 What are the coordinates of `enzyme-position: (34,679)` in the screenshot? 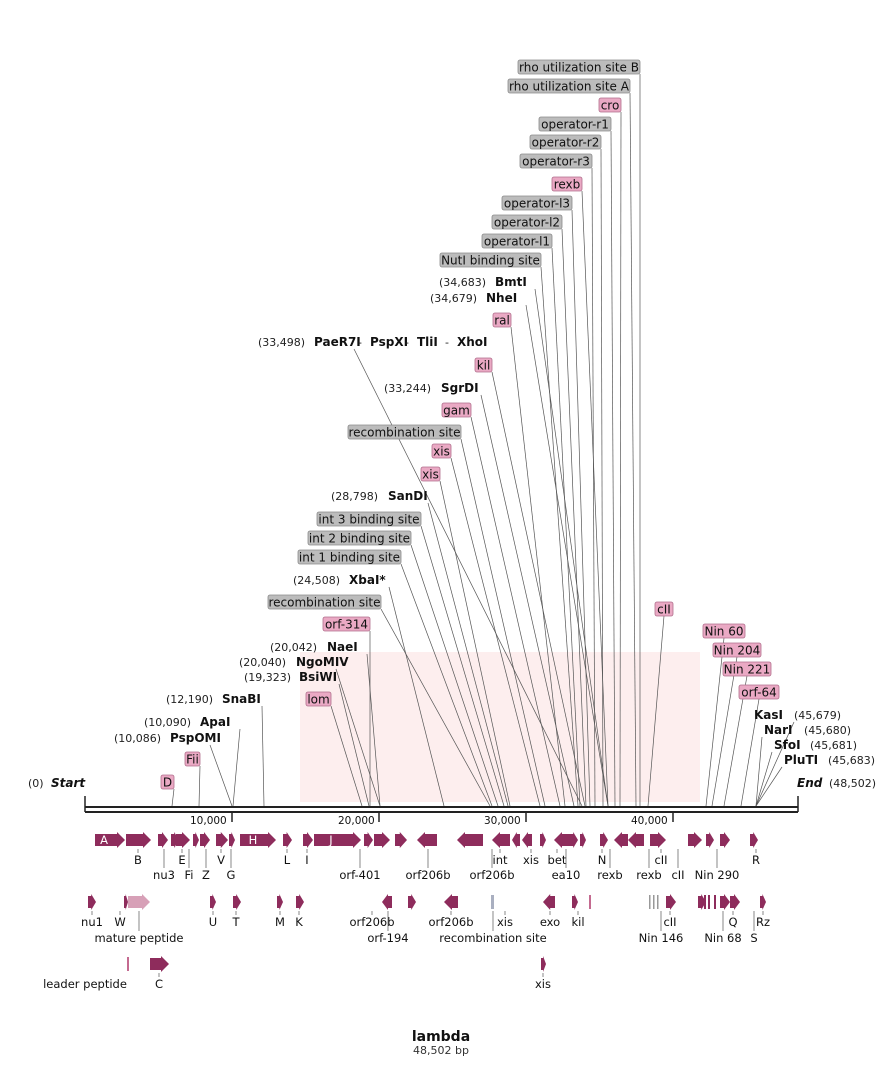 It's located at (453, 298).